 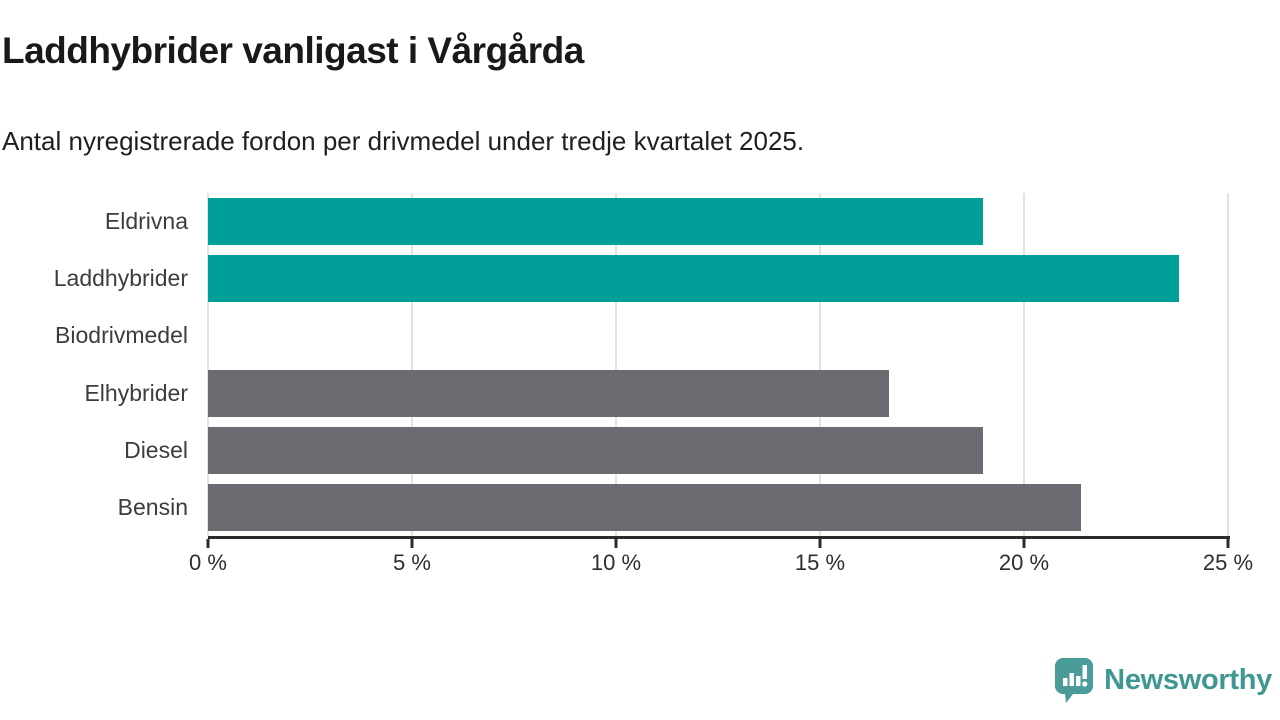 I want to click on bar-diesel, so click(x=596, y=450).